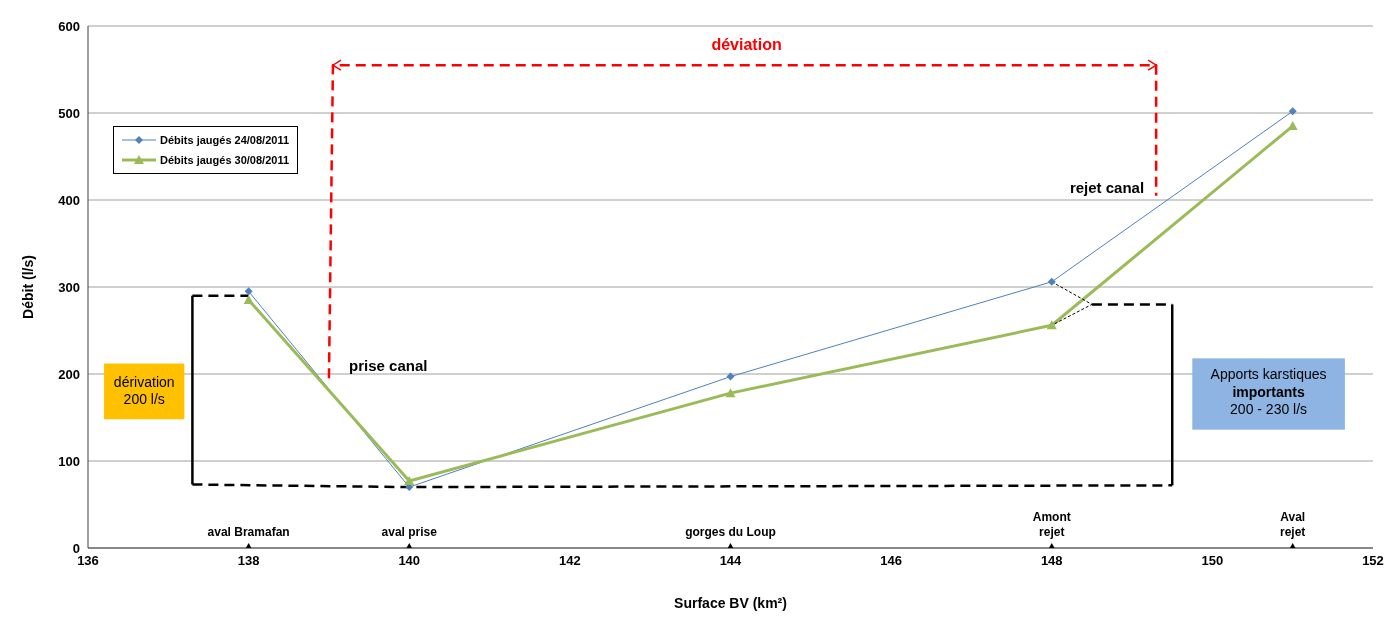 This screenshot has height=626, width=1395. Describe the element at coordinates (746, 45) in the screenshot. I see `annotation: déviation` at that location.